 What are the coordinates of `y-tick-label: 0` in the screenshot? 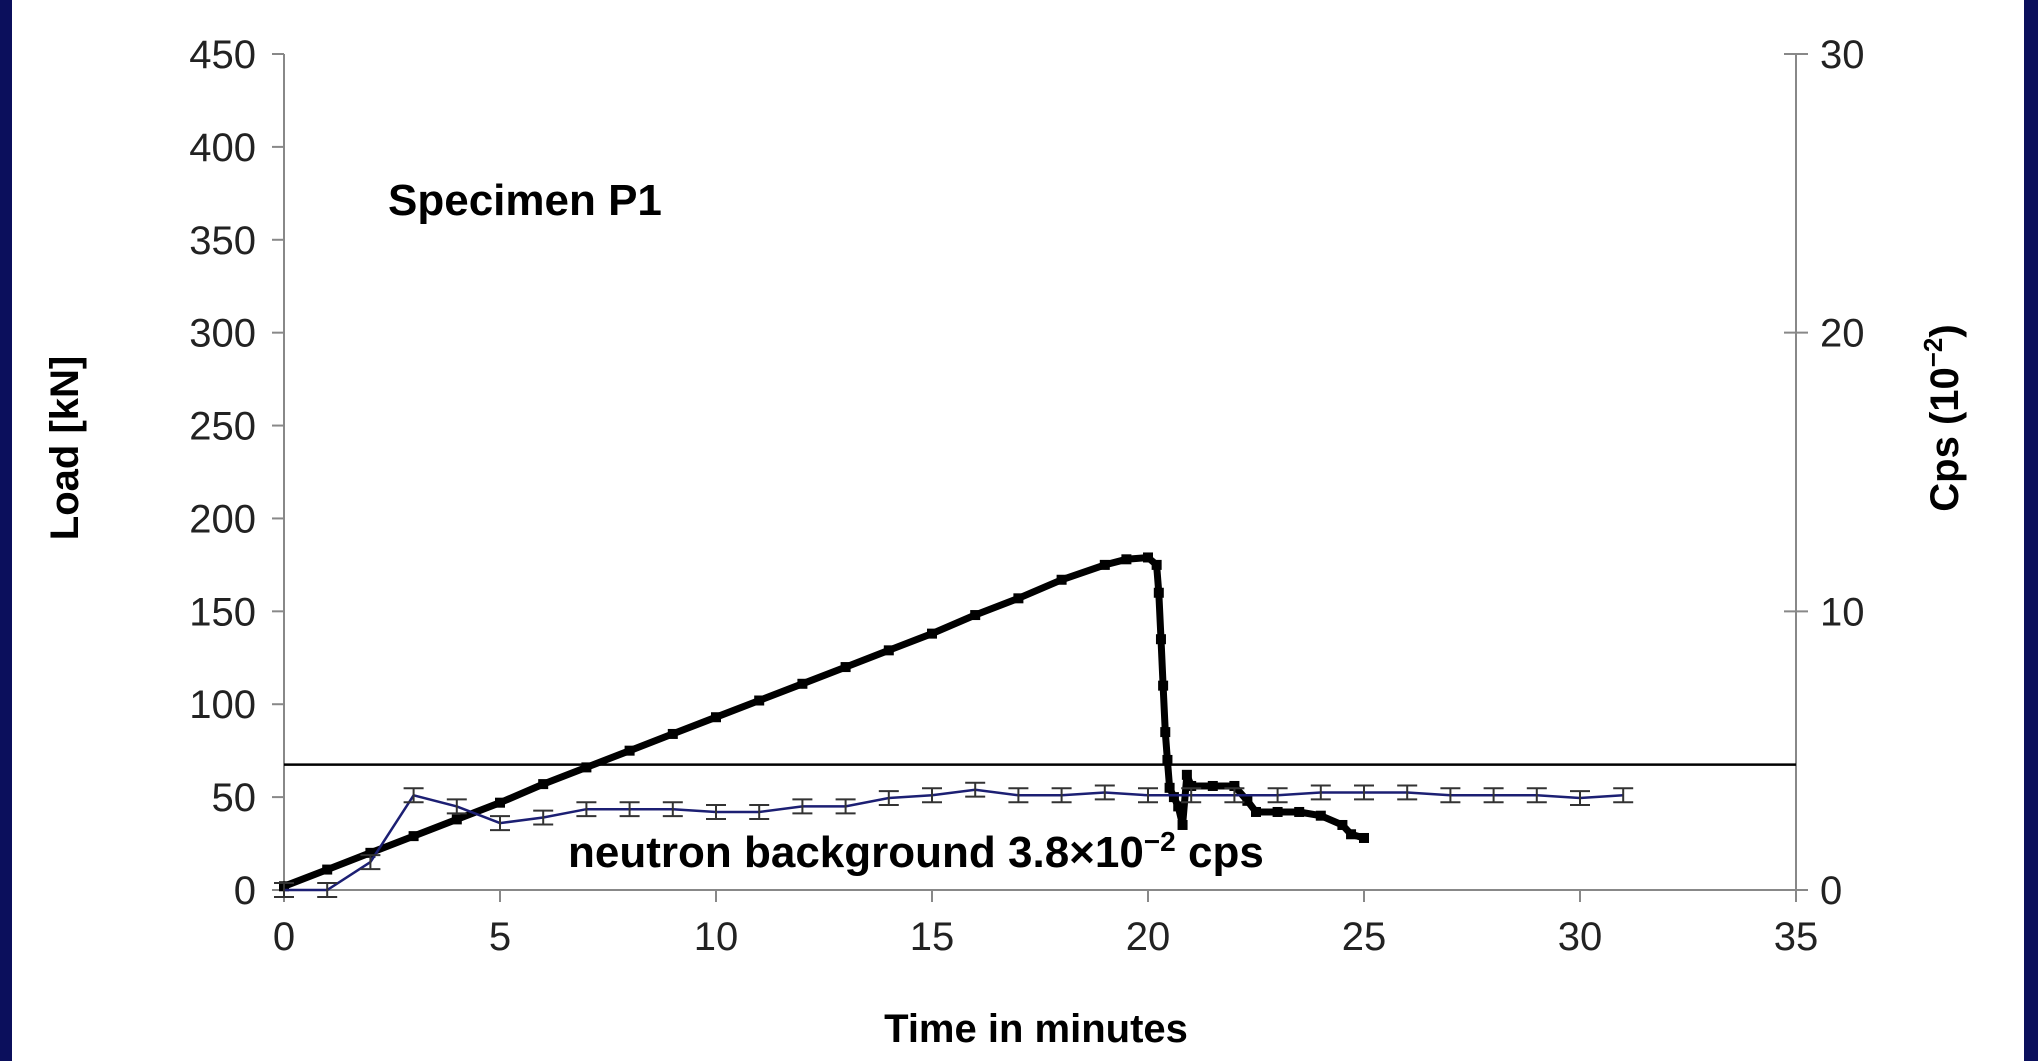 It's located at (245, 891).